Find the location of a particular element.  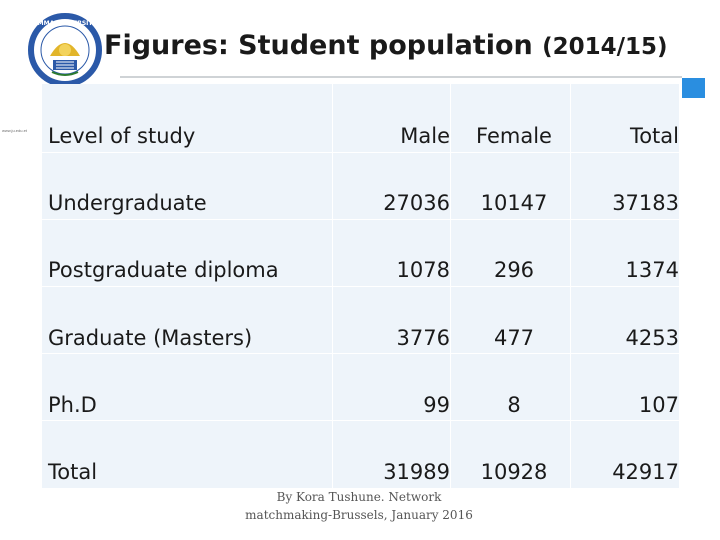

logo-text: JIMMA UNIVERSITY is located at coordinates (64, 23).